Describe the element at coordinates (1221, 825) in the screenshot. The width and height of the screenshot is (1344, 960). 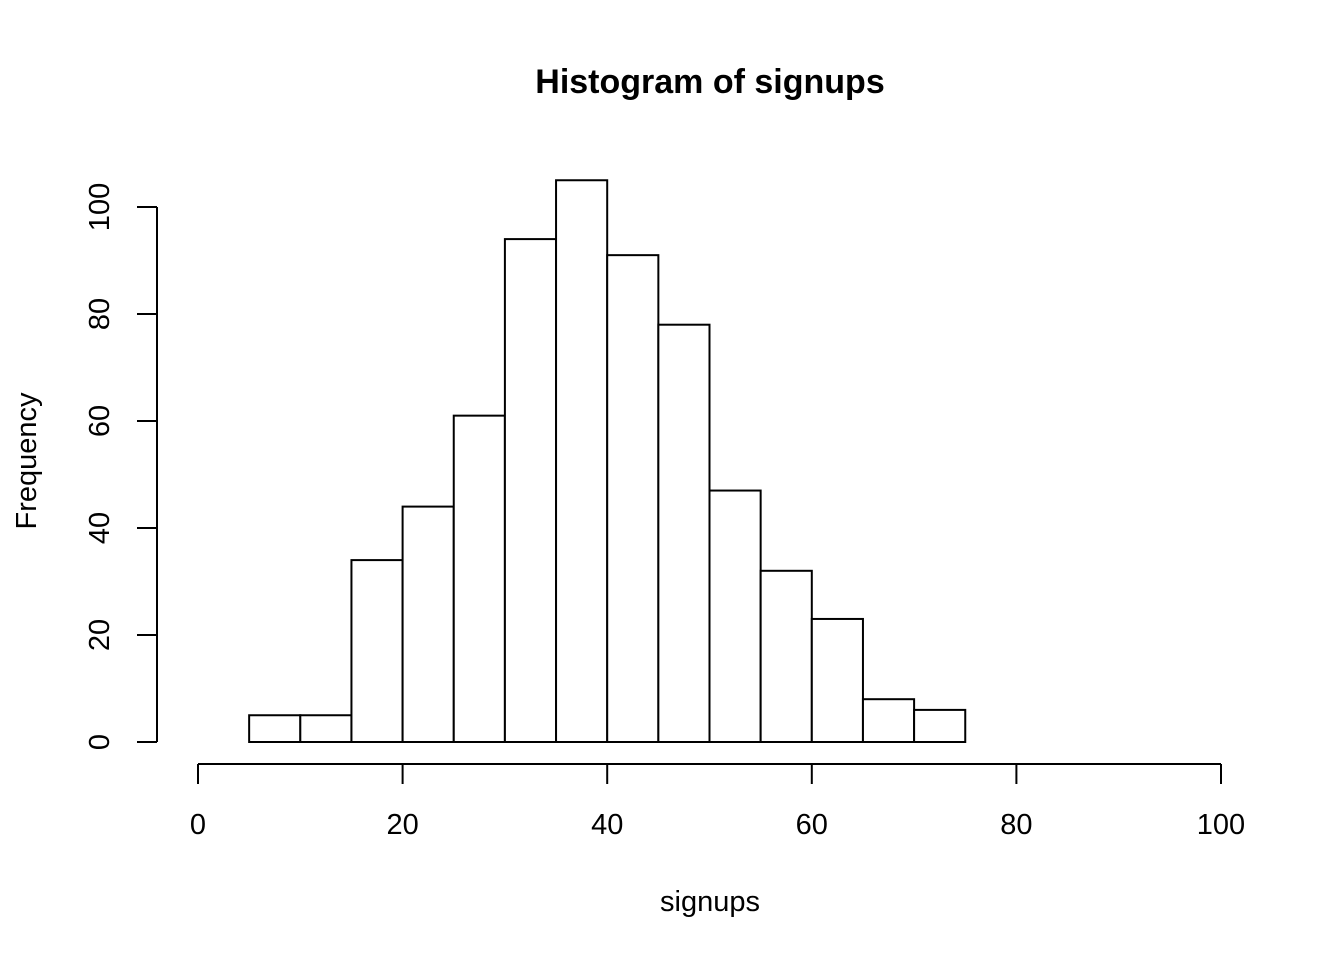
I see `x-tick-label: 100` at that location.